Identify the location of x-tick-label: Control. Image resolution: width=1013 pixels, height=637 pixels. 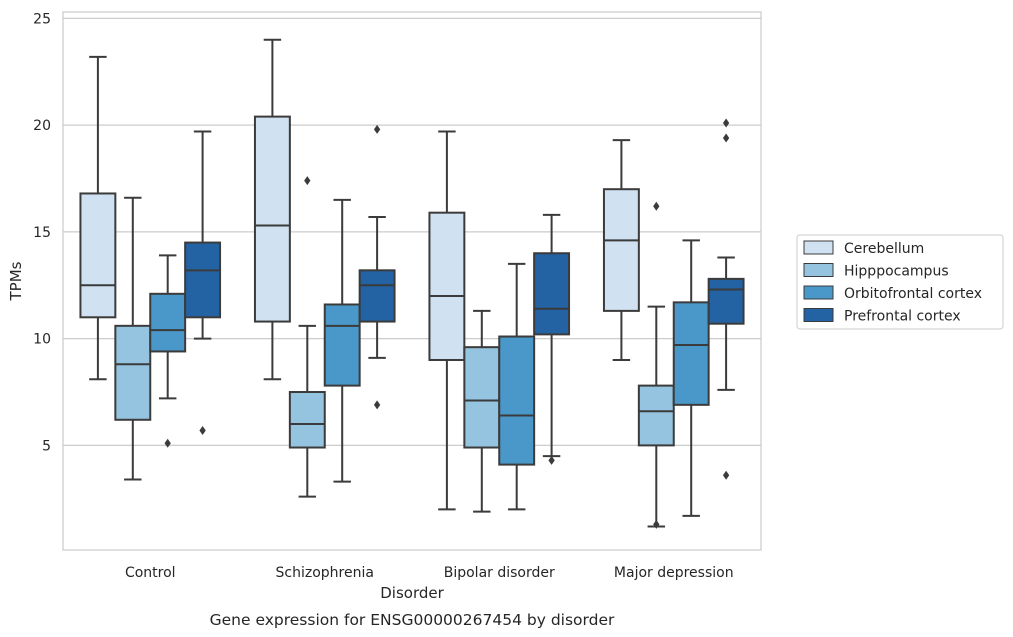
(150, 573).